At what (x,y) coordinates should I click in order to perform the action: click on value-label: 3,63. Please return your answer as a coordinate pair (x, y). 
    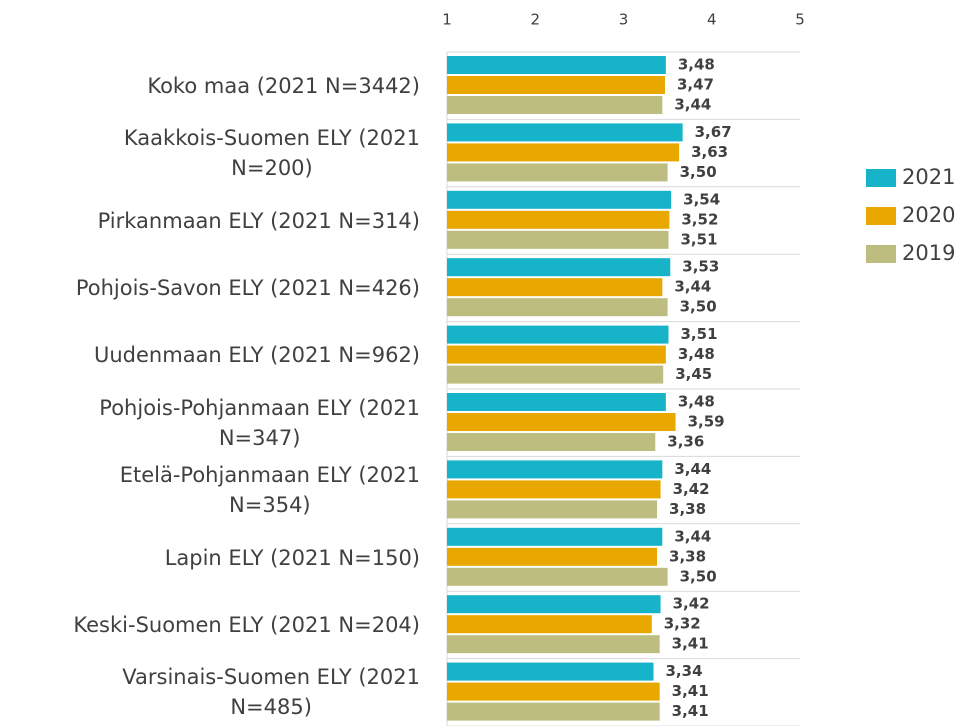
    Looking at the image, I should click on (709, 152).